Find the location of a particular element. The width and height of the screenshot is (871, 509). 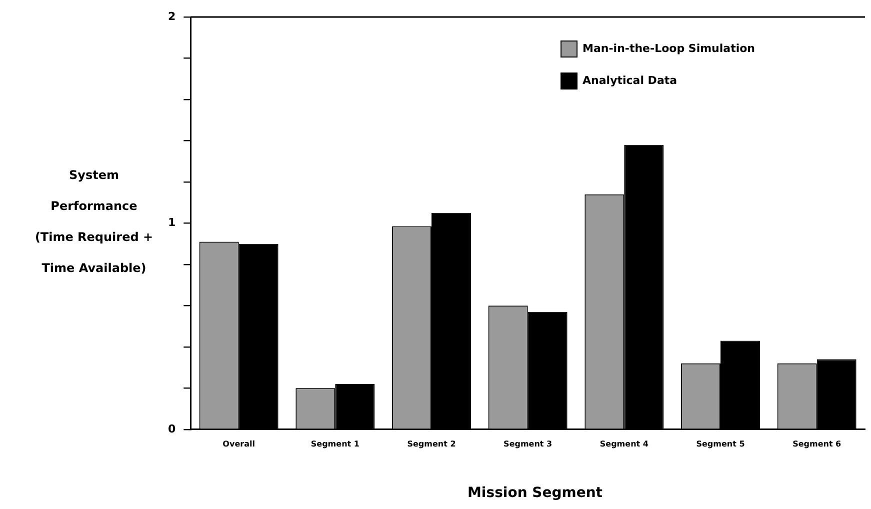

x-tick-label: Segment 6 is located at coordinates (817, 443).